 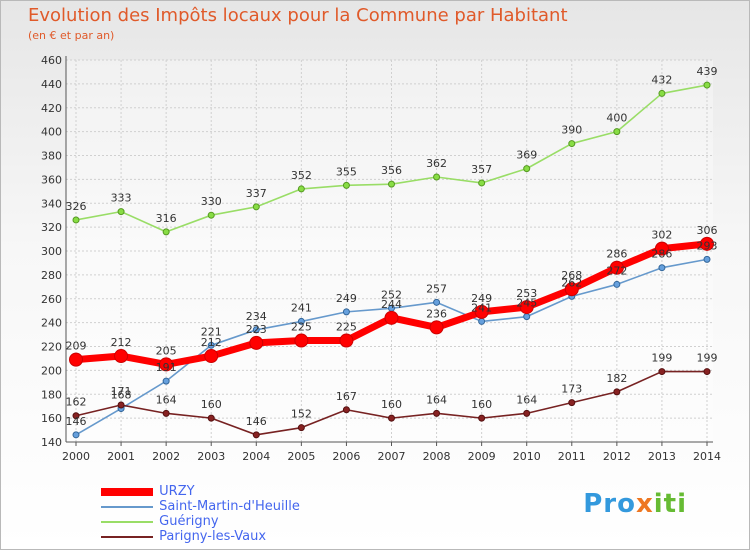 I want to click on y-tick-label: 400, so click(x=51, y=132).